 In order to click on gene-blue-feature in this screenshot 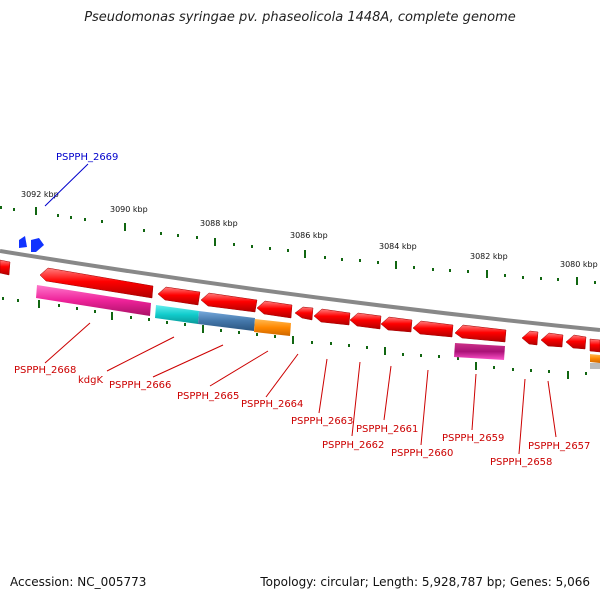, I will do `click(37, 245)`.